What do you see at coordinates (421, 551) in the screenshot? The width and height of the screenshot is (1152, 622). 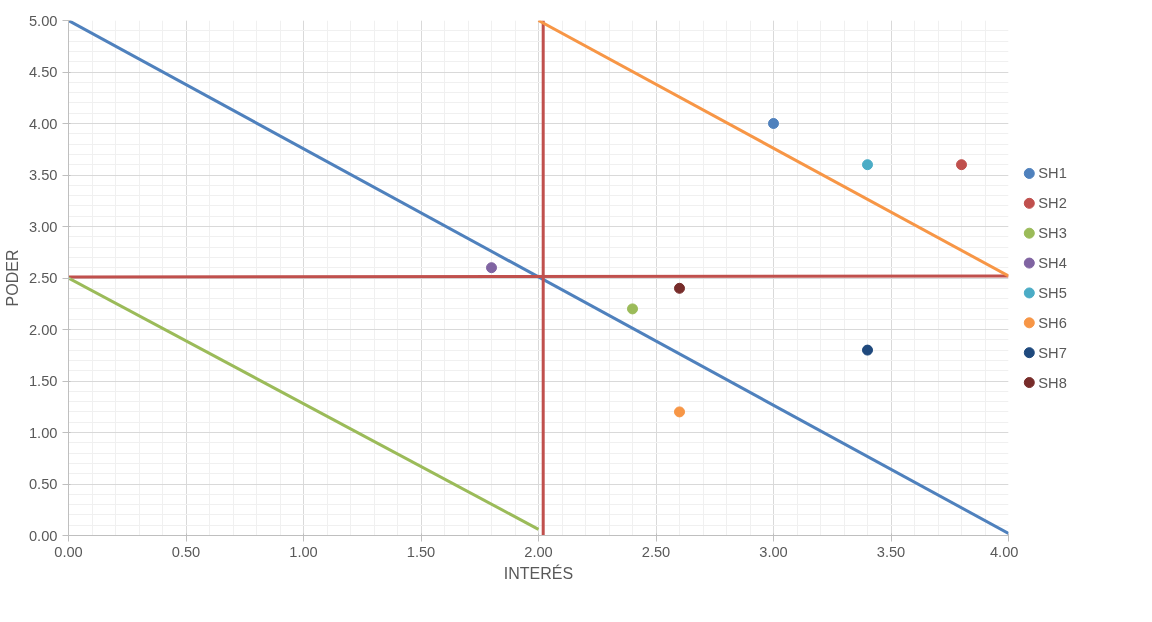 I see `x-tick-label: 1.50` at bounding box center [421, 551].